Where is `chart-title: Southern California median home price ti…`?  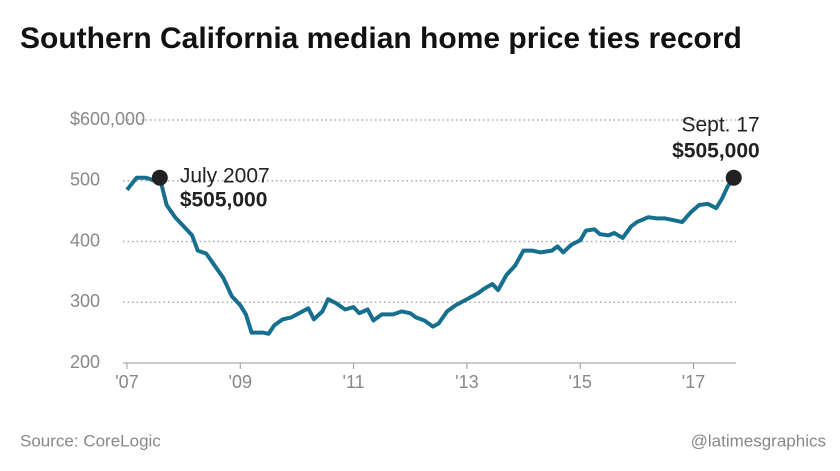
chart-title: Southern California median home price ti… is located at coordinates (381, 38).